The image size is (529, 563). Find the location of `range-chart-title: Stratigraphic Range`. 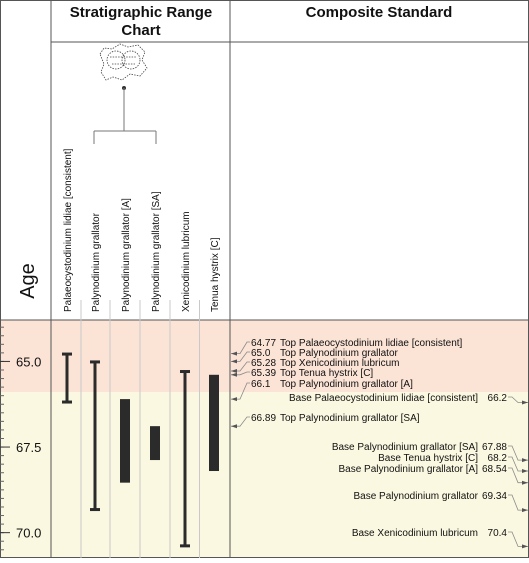

range-chart-title: Stratigraphic Range is located at coordinates (141, 12).